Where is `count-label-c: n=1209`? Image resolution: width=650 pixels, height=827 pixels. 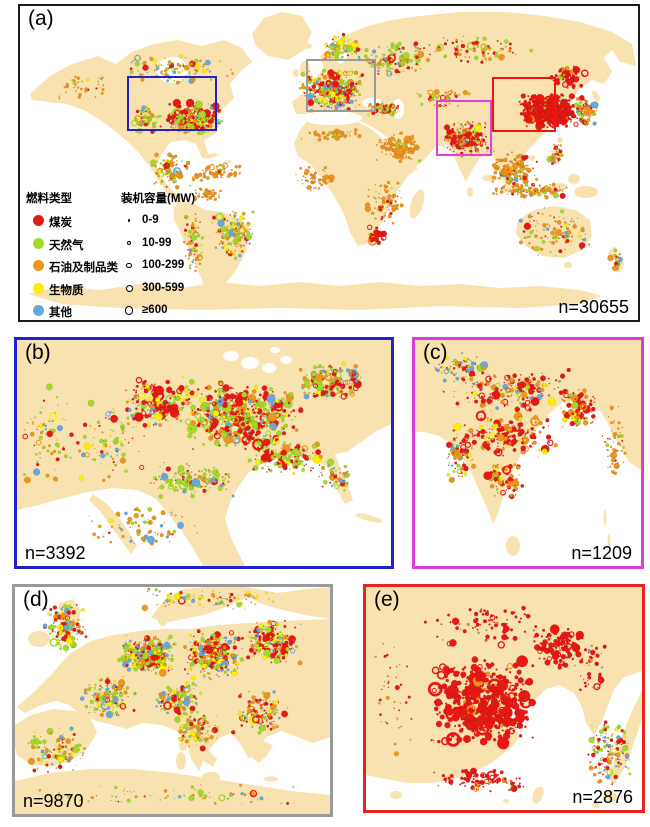 count-label-c: n=1209 is located at coordinates (601, 553).